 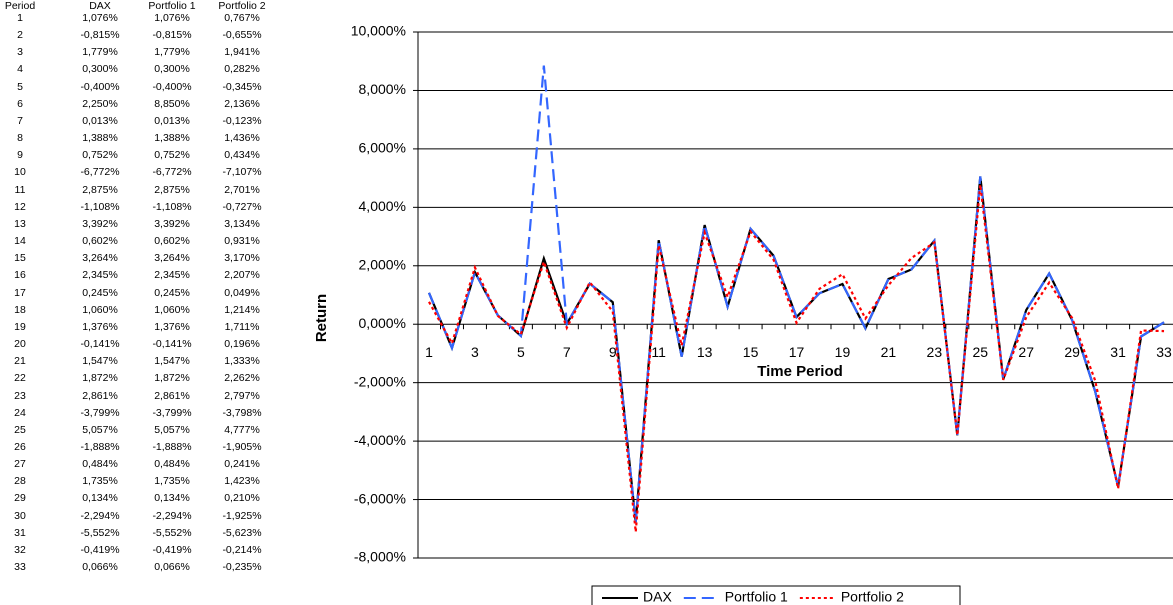 What do you see at coordinates (242, 206) in the screenshot?
I see `table-cell: -0,727%` at bounding box center [242, 206].